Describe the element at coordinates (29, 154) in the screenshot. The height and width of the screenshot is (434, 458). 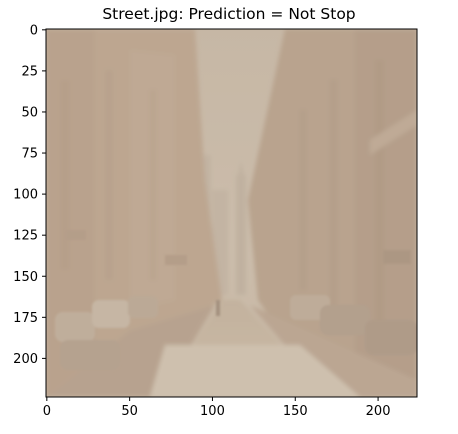
I see `y-tick-label: 75` at that location.